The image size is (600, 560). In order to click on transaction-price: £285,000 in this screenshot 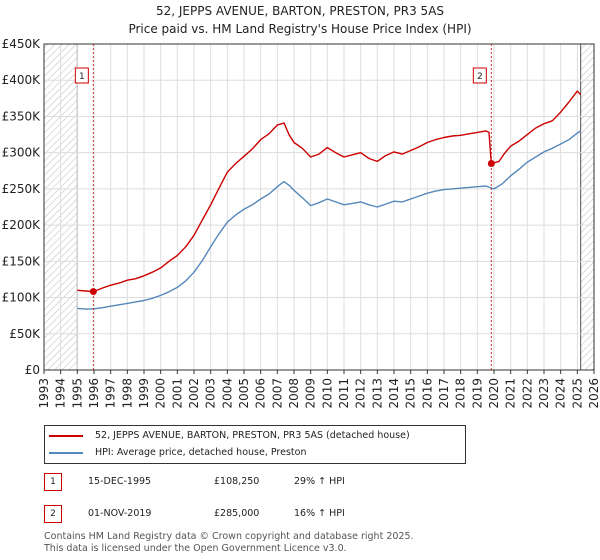, I will do `click(237, 513)`.